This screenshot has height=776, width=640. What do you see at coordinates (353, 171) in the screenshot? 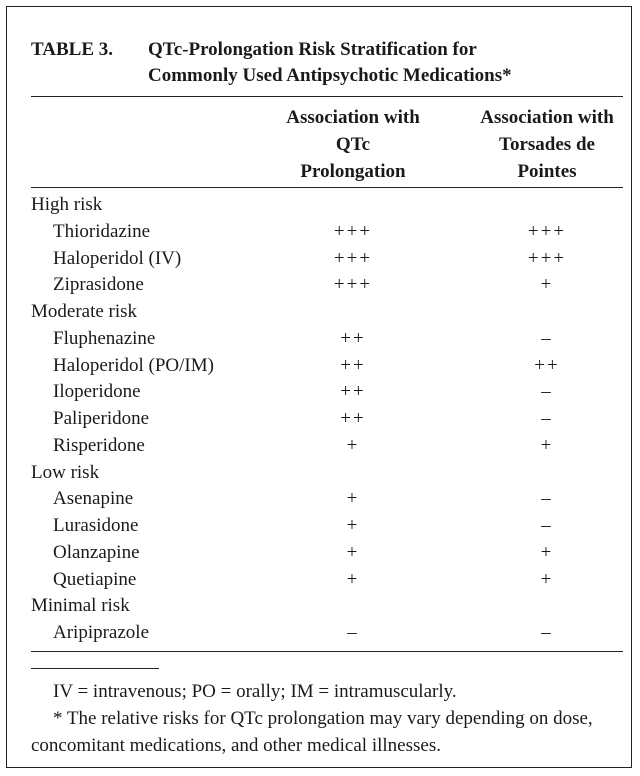
I see `column-header-qtc-line: Prolongation` at bounding box center [353, 171].